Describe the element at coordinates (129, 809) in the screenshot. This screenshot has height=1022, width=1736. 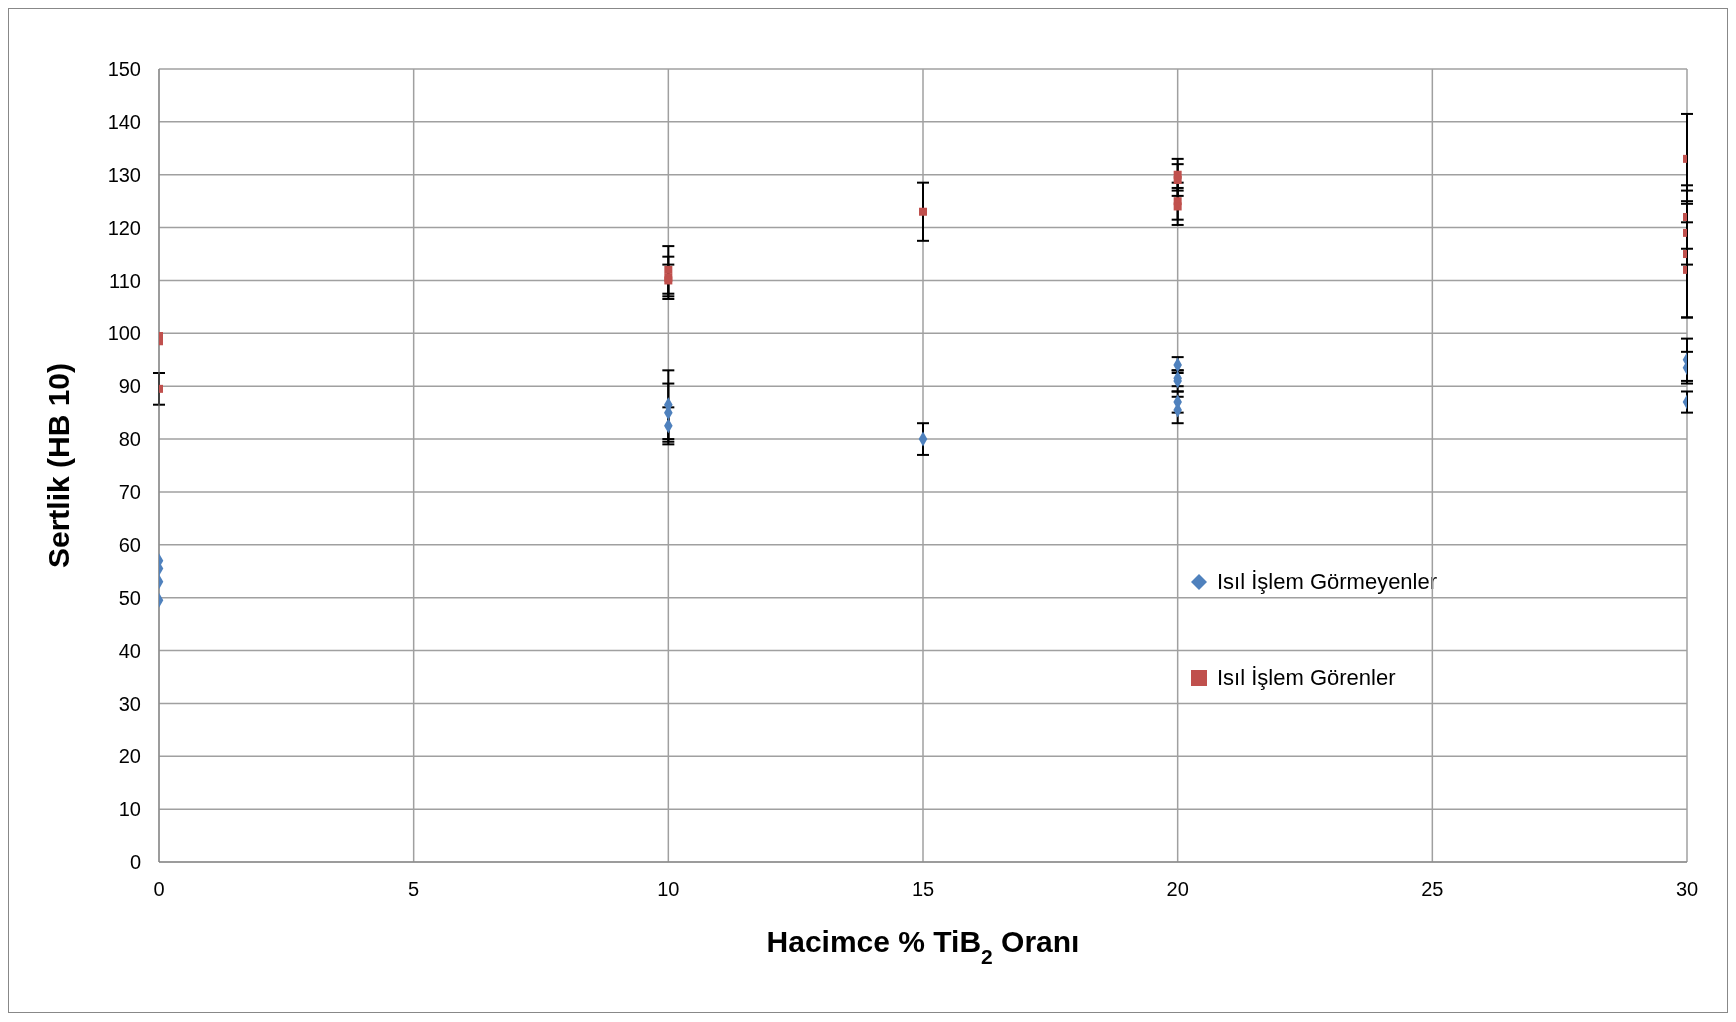
I see `y-tick-label: 10` at that location.